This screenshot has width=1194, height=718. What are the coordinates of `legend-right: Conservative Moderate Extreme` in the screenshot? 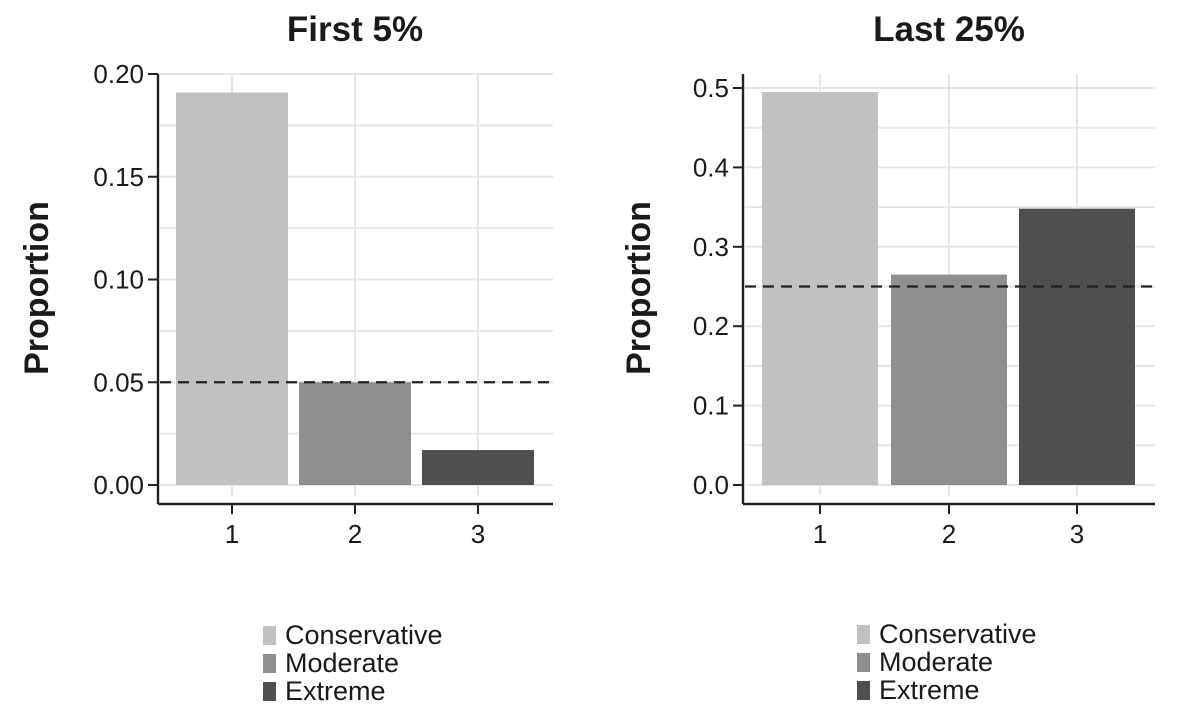 It's located at (947, 662).